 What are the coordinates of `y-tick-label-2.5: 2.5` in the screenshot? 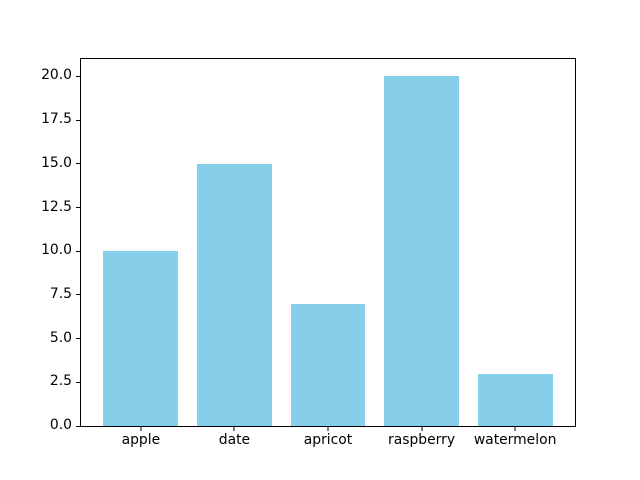 It's located at (60, 381).